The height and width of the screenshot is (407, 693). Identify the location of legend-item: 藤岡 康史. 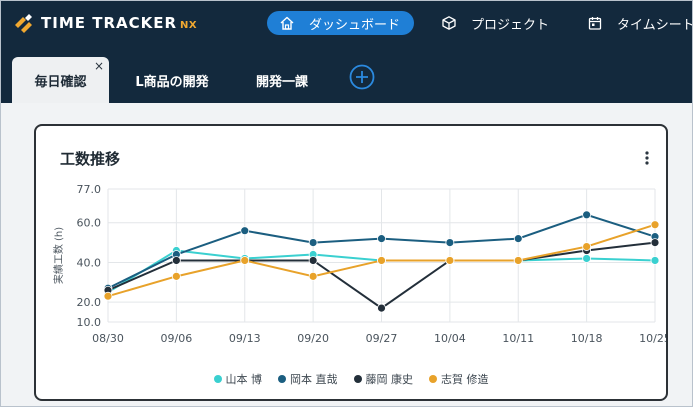
(383, 379).